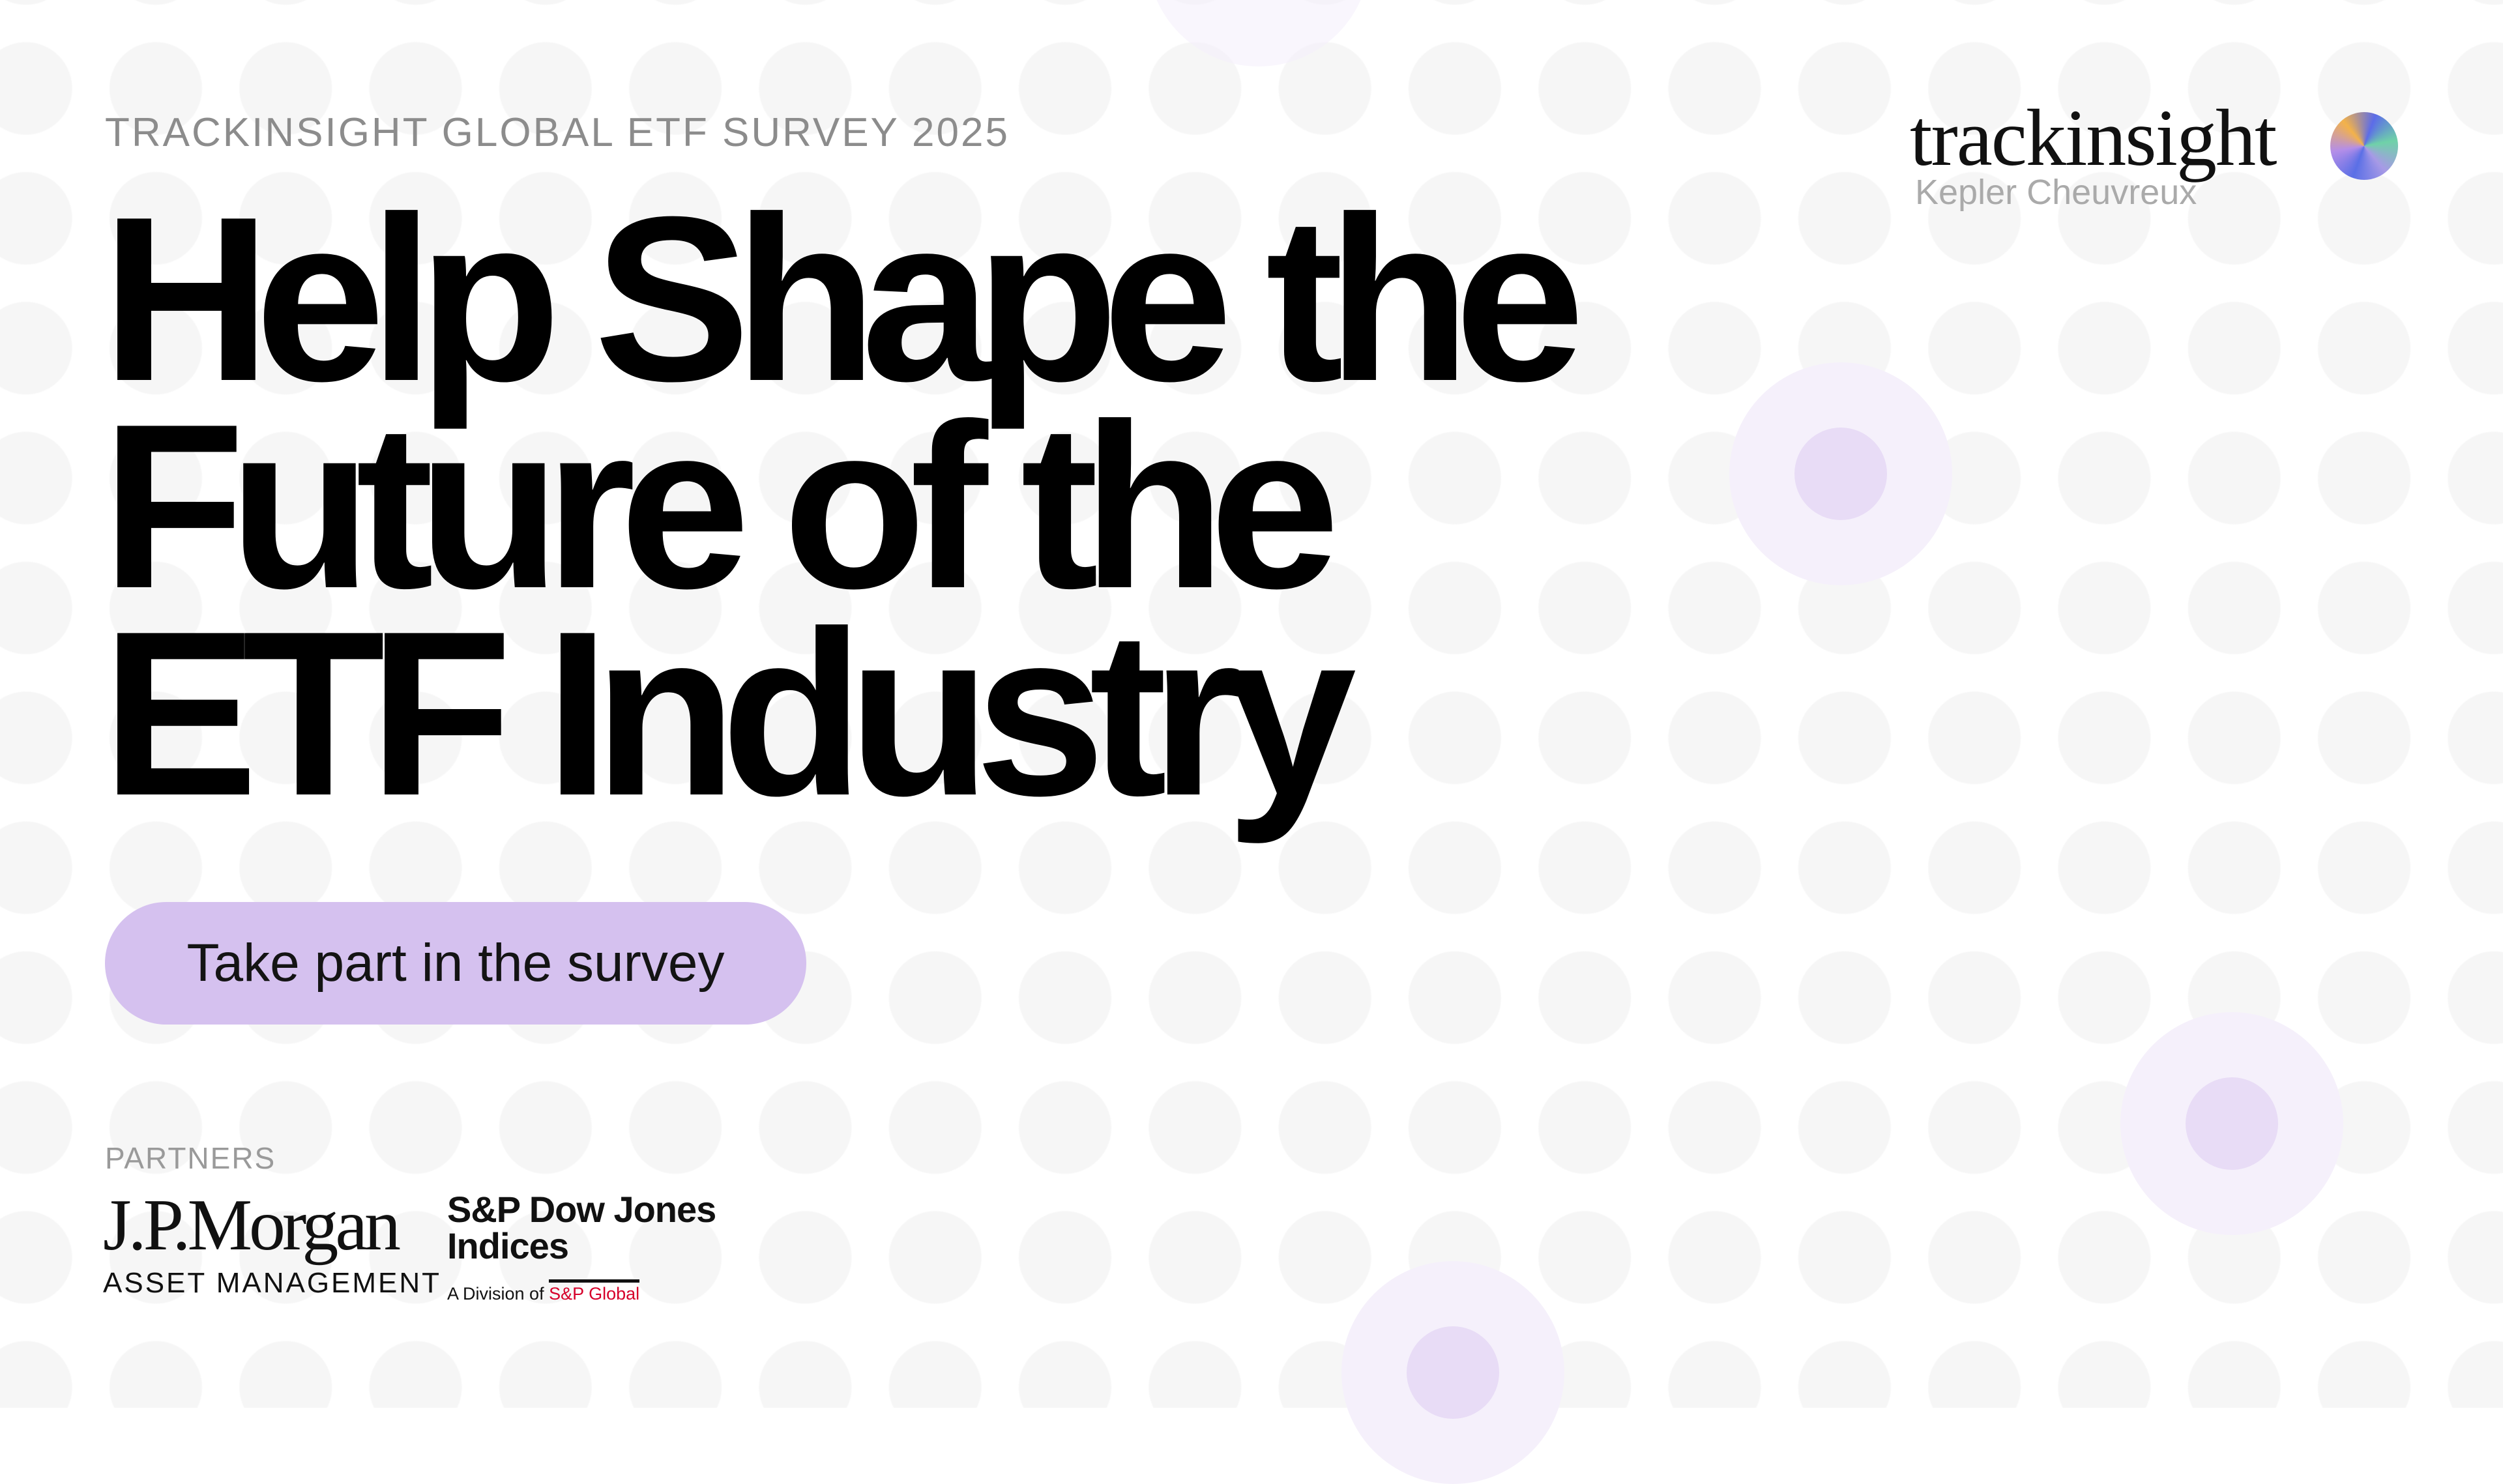 The height and width of the screenshot is (1484, 2503). I want to click on spdj-name: S&P Dow Jones Indices, so click(581, 1227).